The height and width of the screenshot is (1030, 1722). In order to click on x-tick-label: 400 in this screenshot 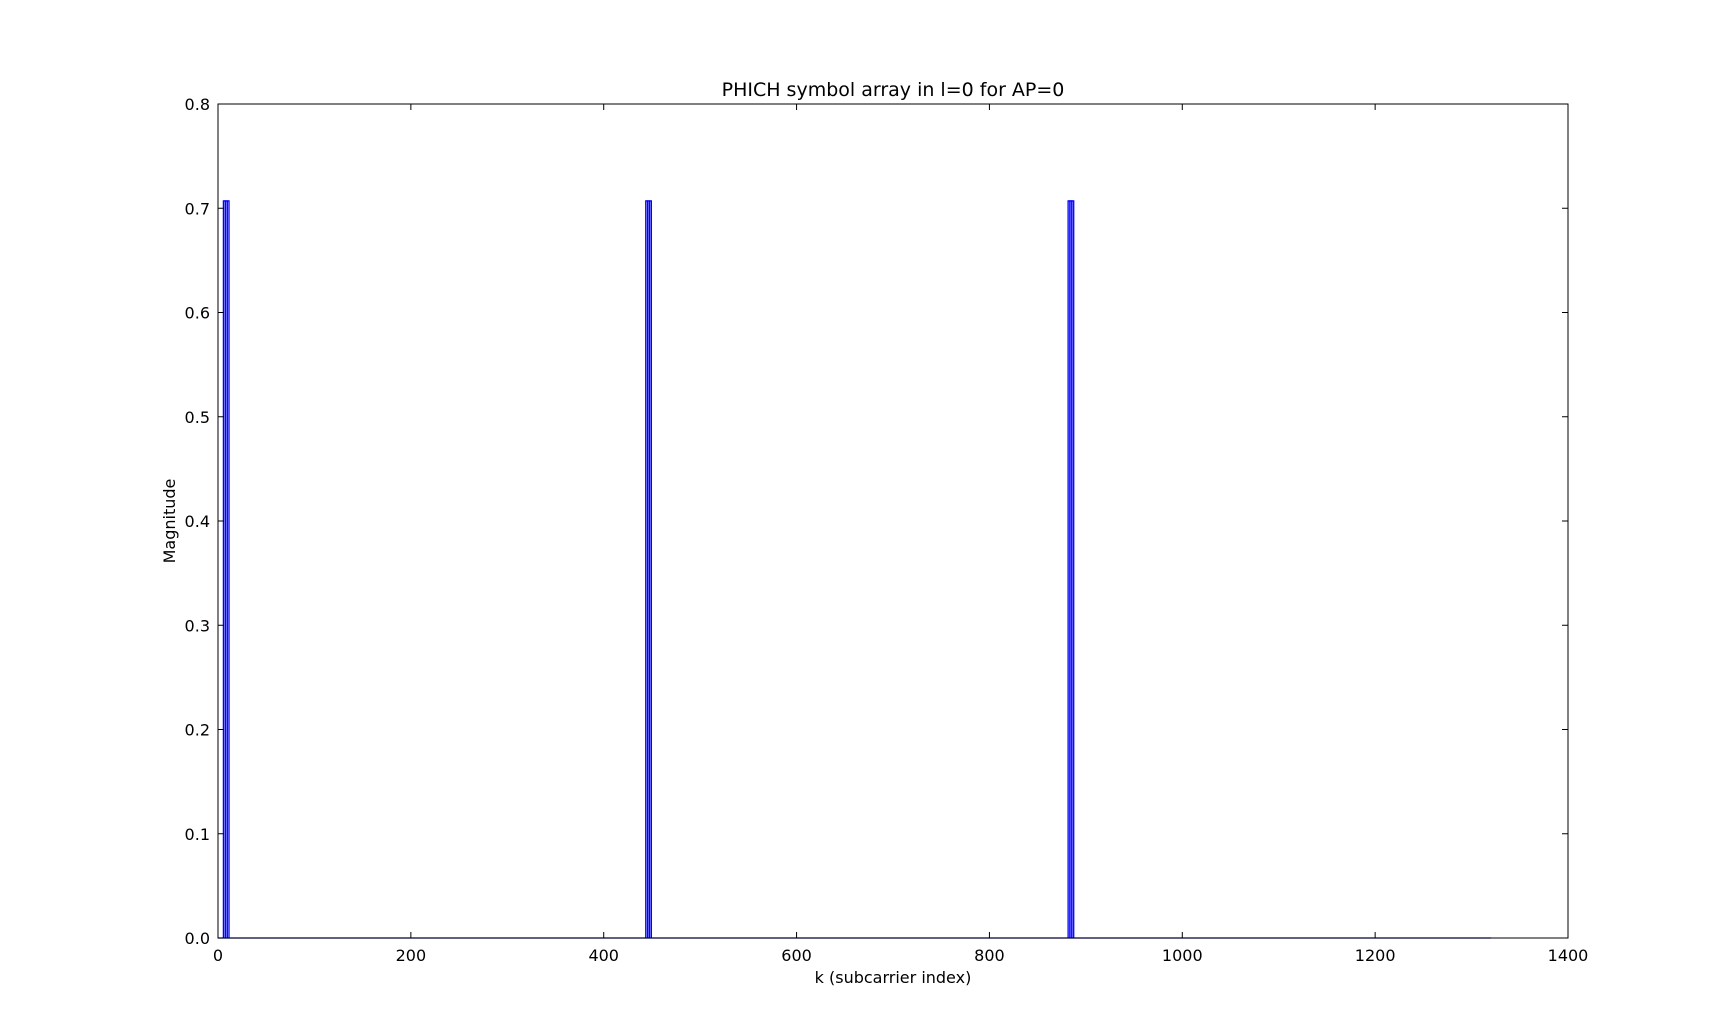, I will do `click(603, 955)`.